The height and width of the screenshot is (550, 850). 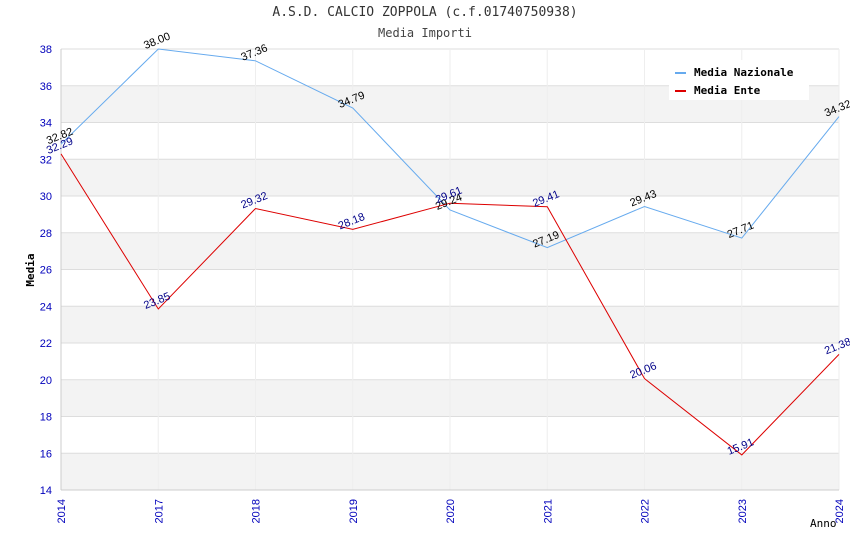 I want to click on x-tick-label: 2014, so click(x=62, y=511).